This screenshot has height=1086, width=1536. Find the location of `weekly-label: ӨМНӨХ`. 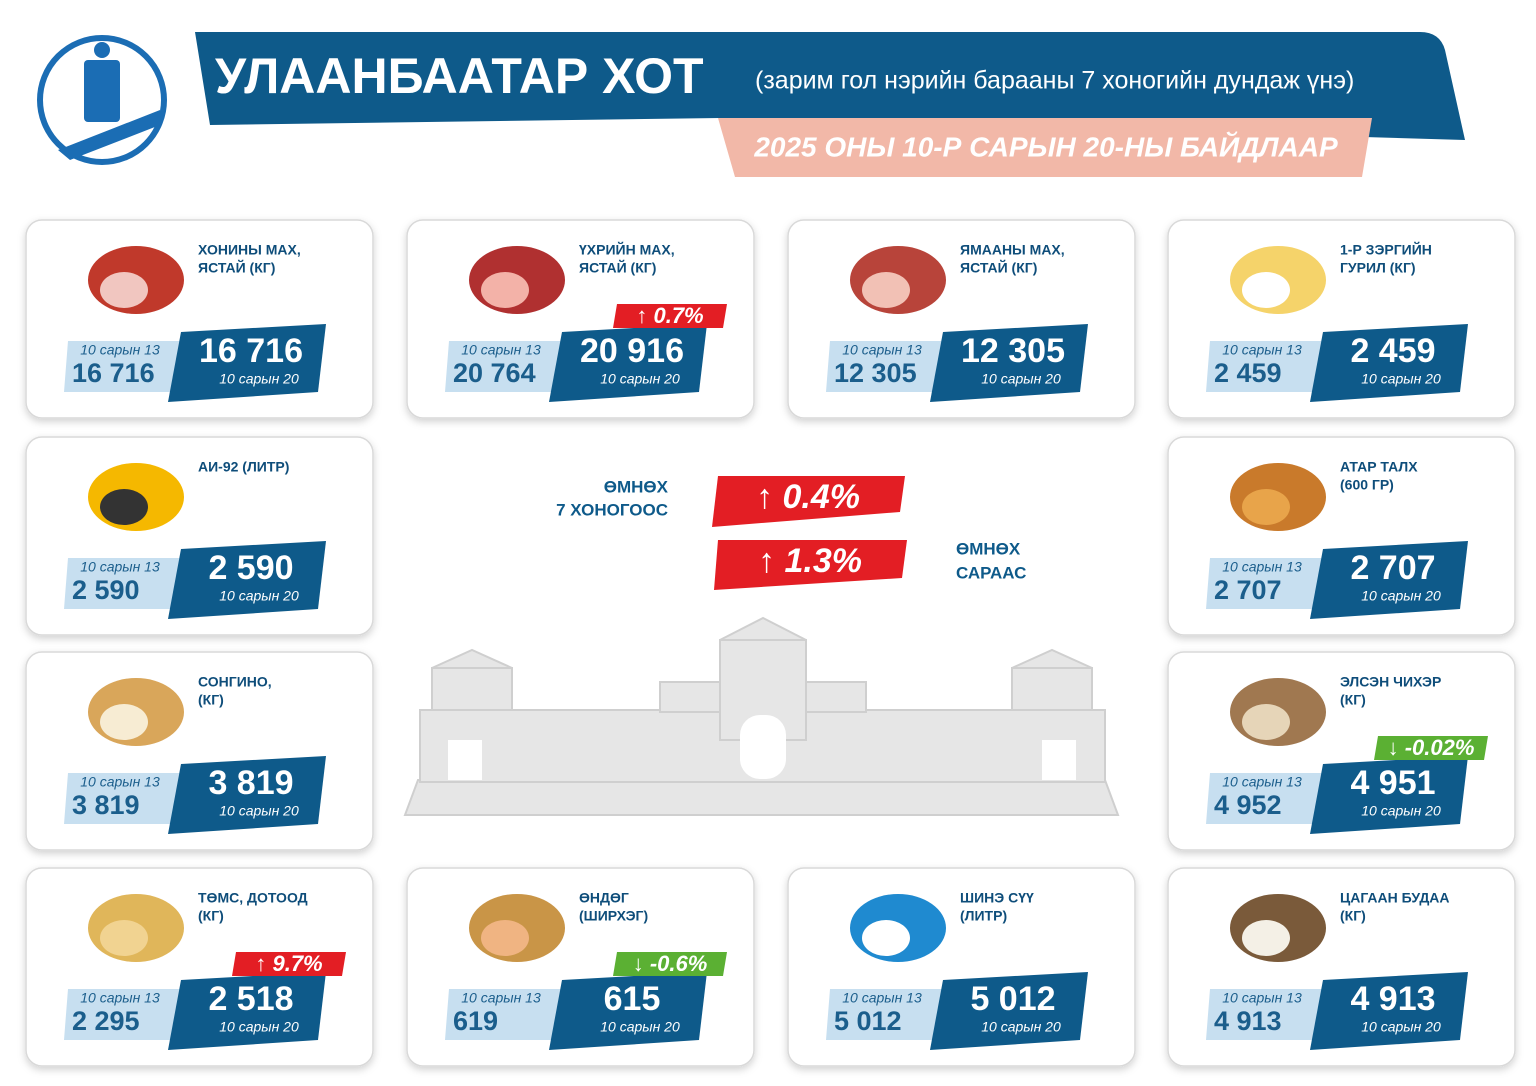

weekly-label: ӨМНӨХ is located at coordinates (636, 486).